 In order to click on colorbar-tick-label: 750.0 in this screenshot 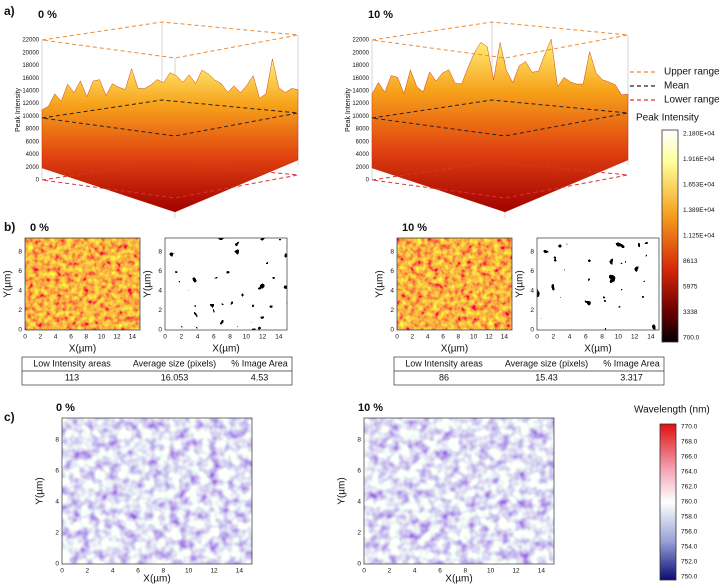, I will do `click(689, 577)`.